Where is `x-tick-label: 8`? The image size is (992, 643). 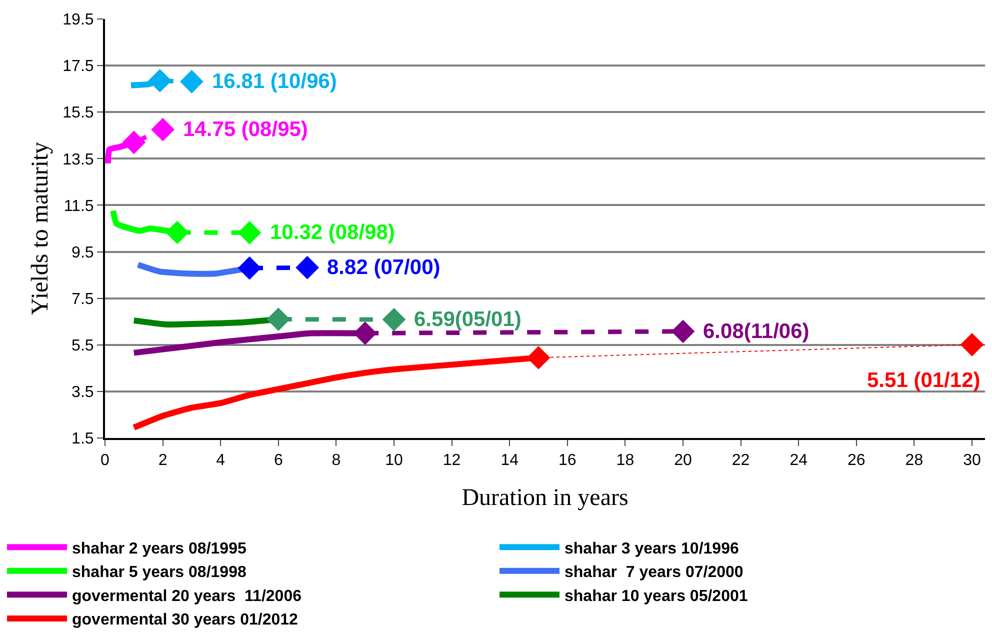
x-tick-label: 8 is located at coordinates (336, 461).